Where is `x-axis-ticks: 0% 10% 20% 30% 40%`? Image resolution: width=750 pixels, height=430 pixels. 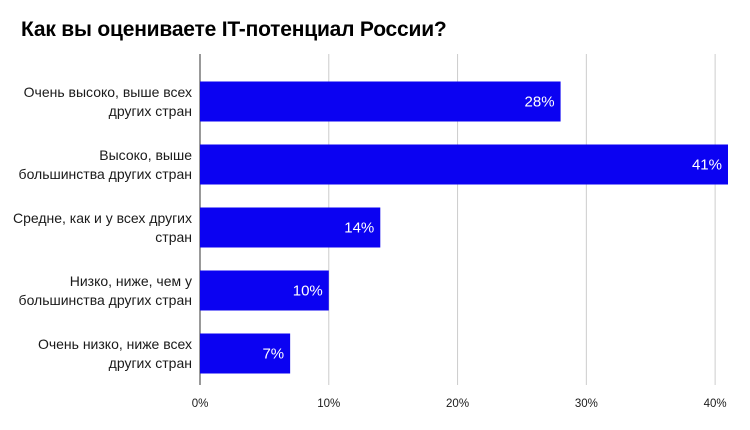
x-axis-ticks: 0% 10% 20% 30% 40% is located at coordinates (459, 404).